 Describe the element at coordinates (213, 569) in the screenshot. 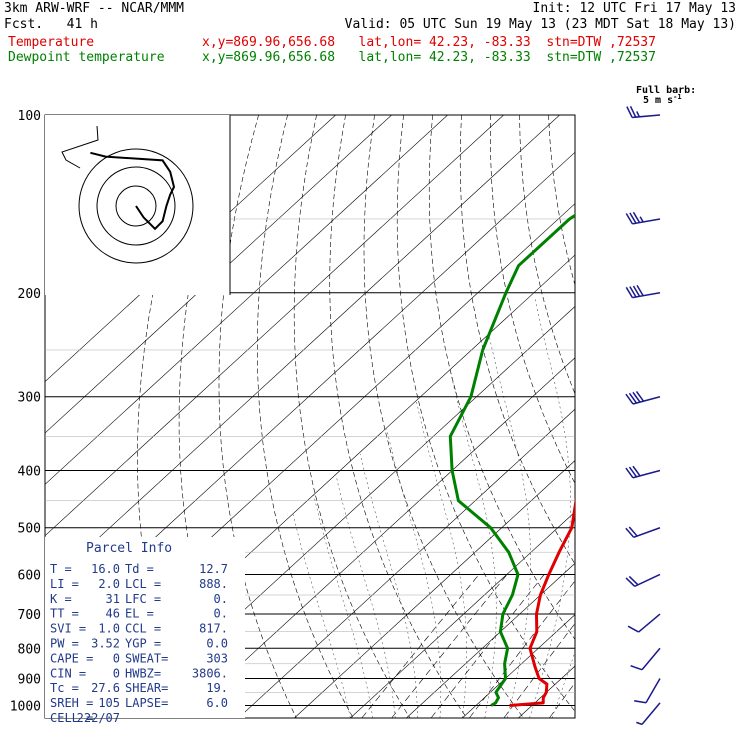

I see `parcel-info-cell: 12.7` at that location.